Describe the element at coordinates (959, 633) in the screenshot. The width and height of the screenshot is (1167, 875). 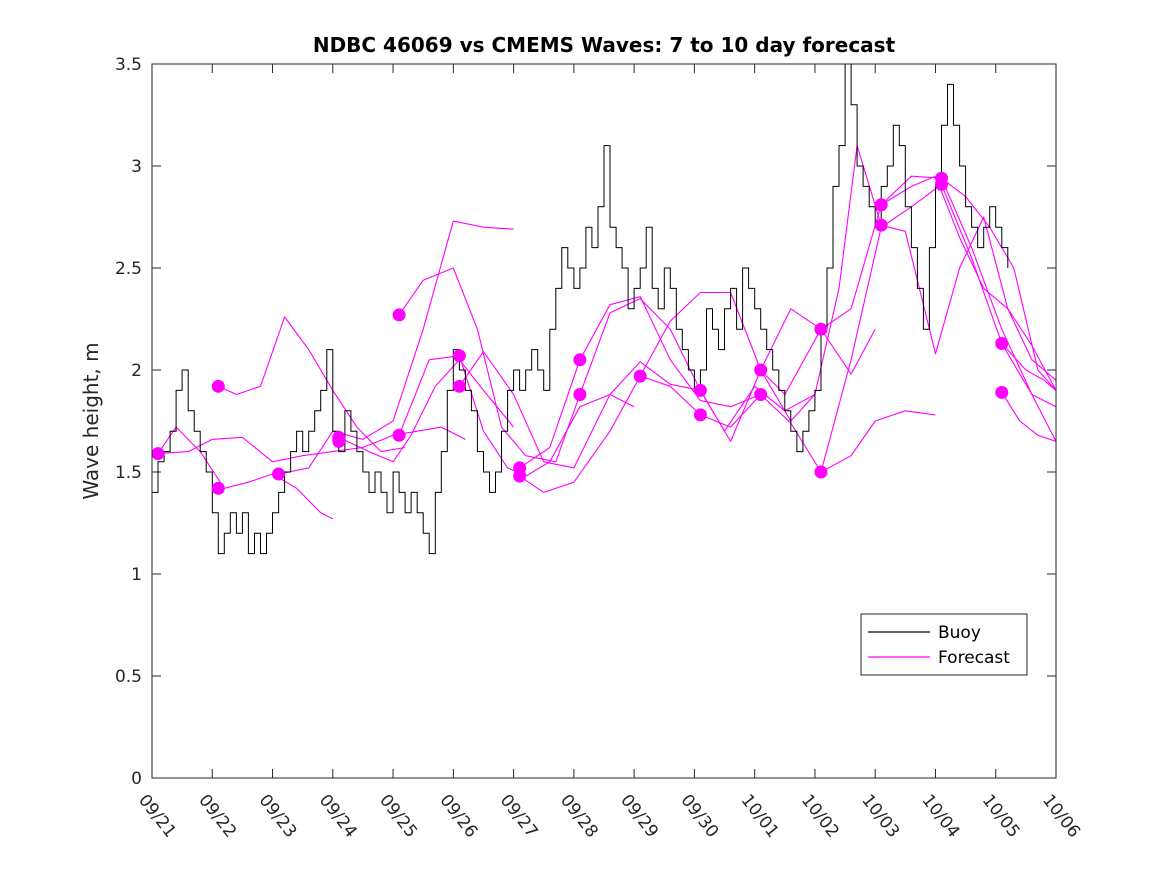
I see `legend-buoy-label: Buoy` at that location.